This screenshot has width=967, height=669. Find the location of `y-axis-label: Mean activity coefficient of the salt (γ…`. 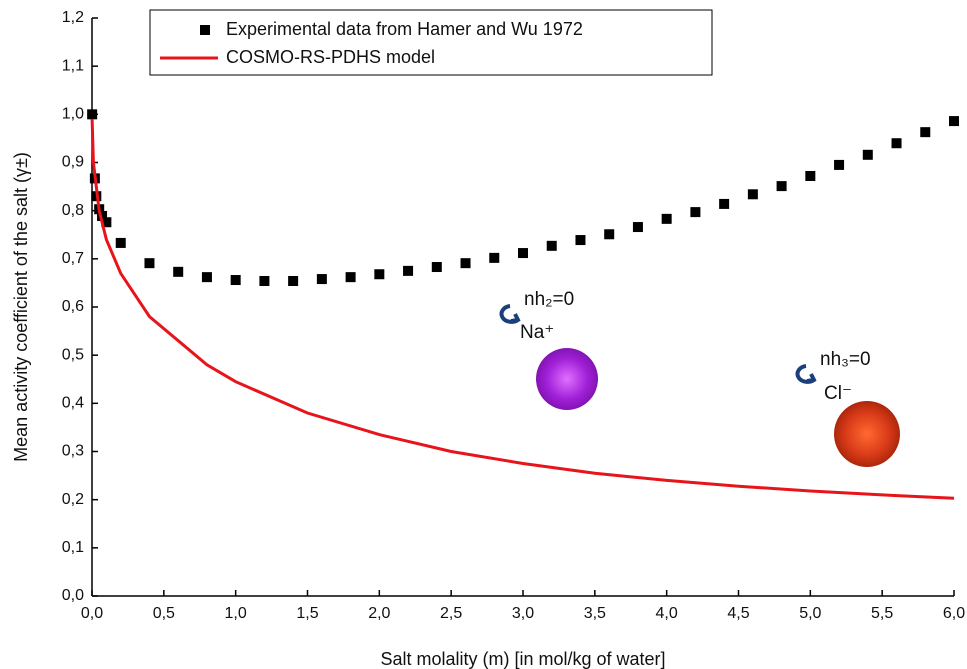

y-axis-label: Mean activity coefficient of the salt (γ… is located at coordinates (21, 307).